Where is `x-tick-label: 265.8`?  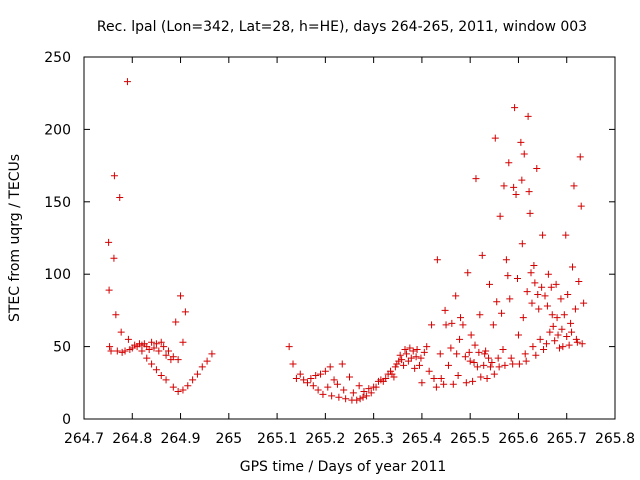 x-tick-label: 265.8 is located at coordinates (615, 439).